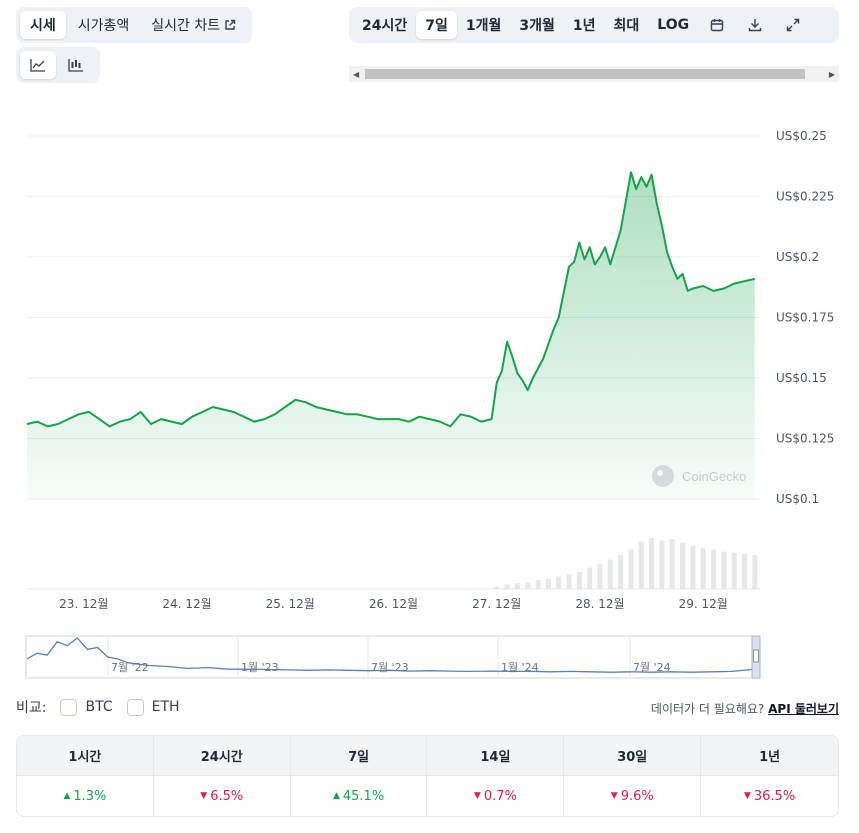  Describe the element at coordinates (290, 604) in the screenshot. I see `x-tick-label: 25. 12월` at that location.